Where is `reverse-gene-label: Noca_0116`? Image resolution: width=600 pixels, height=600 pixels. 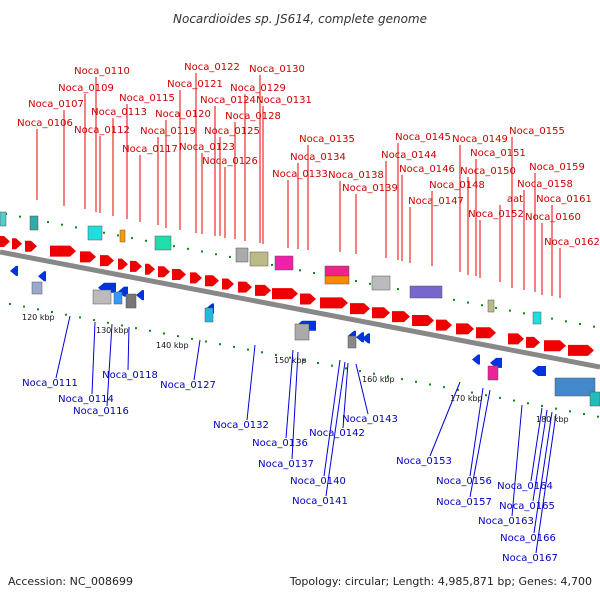
reverse-gene-label: Noca_0116 is located at coordinates (101, 411).